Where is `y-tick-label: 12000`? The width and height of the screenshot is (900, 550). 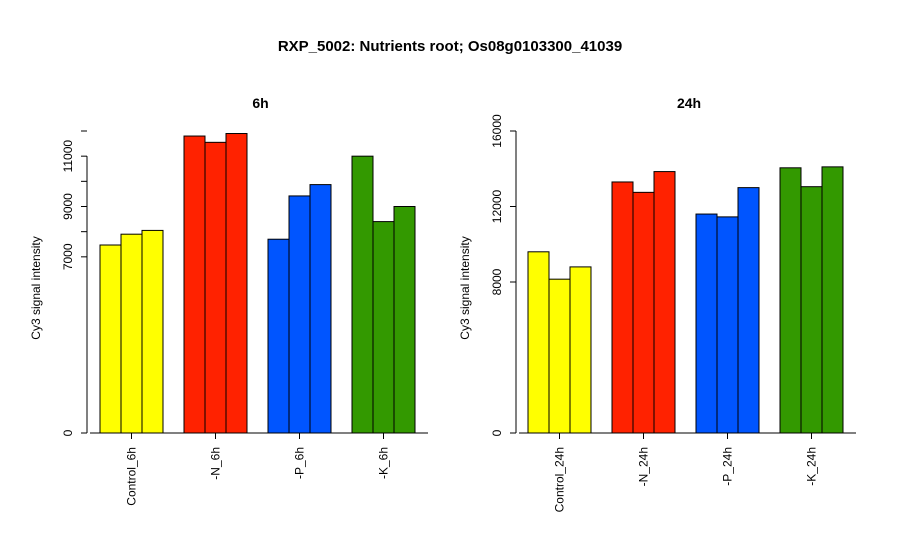 y-tick-label: 12000 is located at coordinates (497, 206).